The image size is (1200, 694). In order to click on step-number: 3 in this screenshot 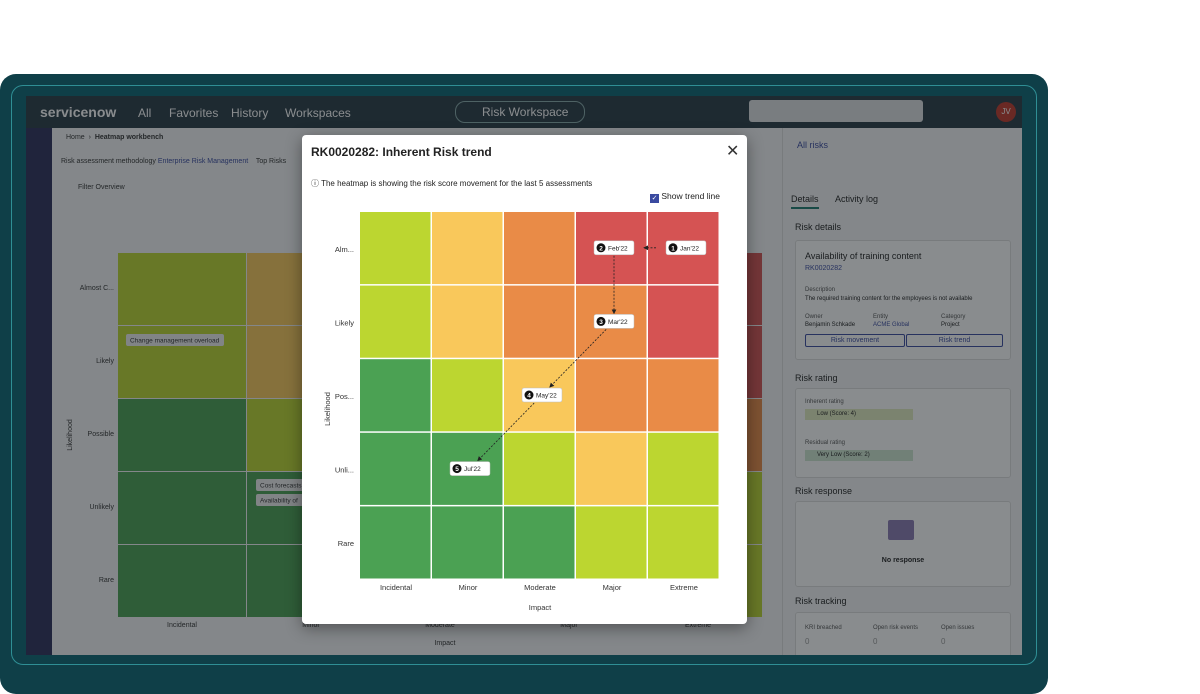, I will do `click(601, 322)`.